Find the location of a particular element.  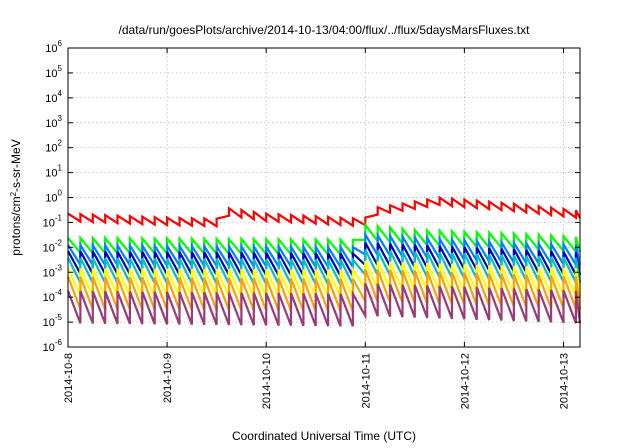

y-tick-label: 10⁰ is located at coordinates (53, 197).